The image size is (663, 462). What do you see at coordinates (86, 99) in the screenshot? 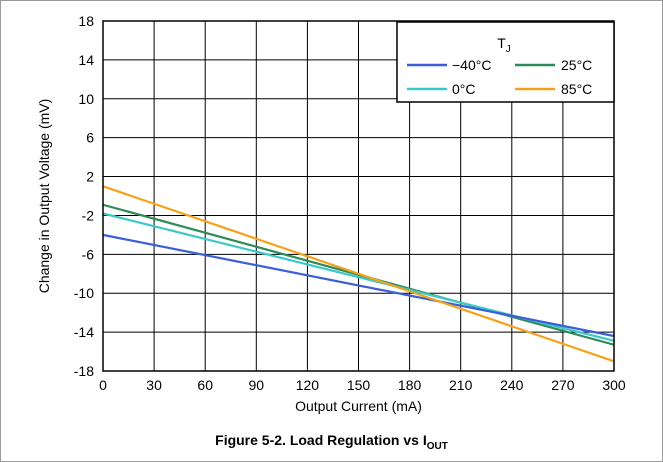
I see `y-tick-label: 10` at bounding box center [86, 99].